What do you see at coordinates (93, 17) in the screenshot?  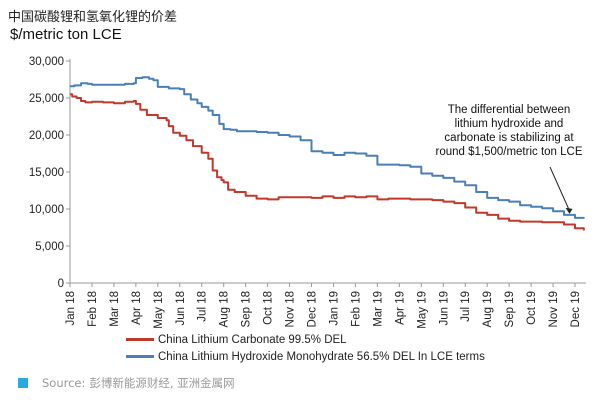 I see `page-title: 中国碳酸锂和氢氧化锂的价差` at bounding box center [93, 17].